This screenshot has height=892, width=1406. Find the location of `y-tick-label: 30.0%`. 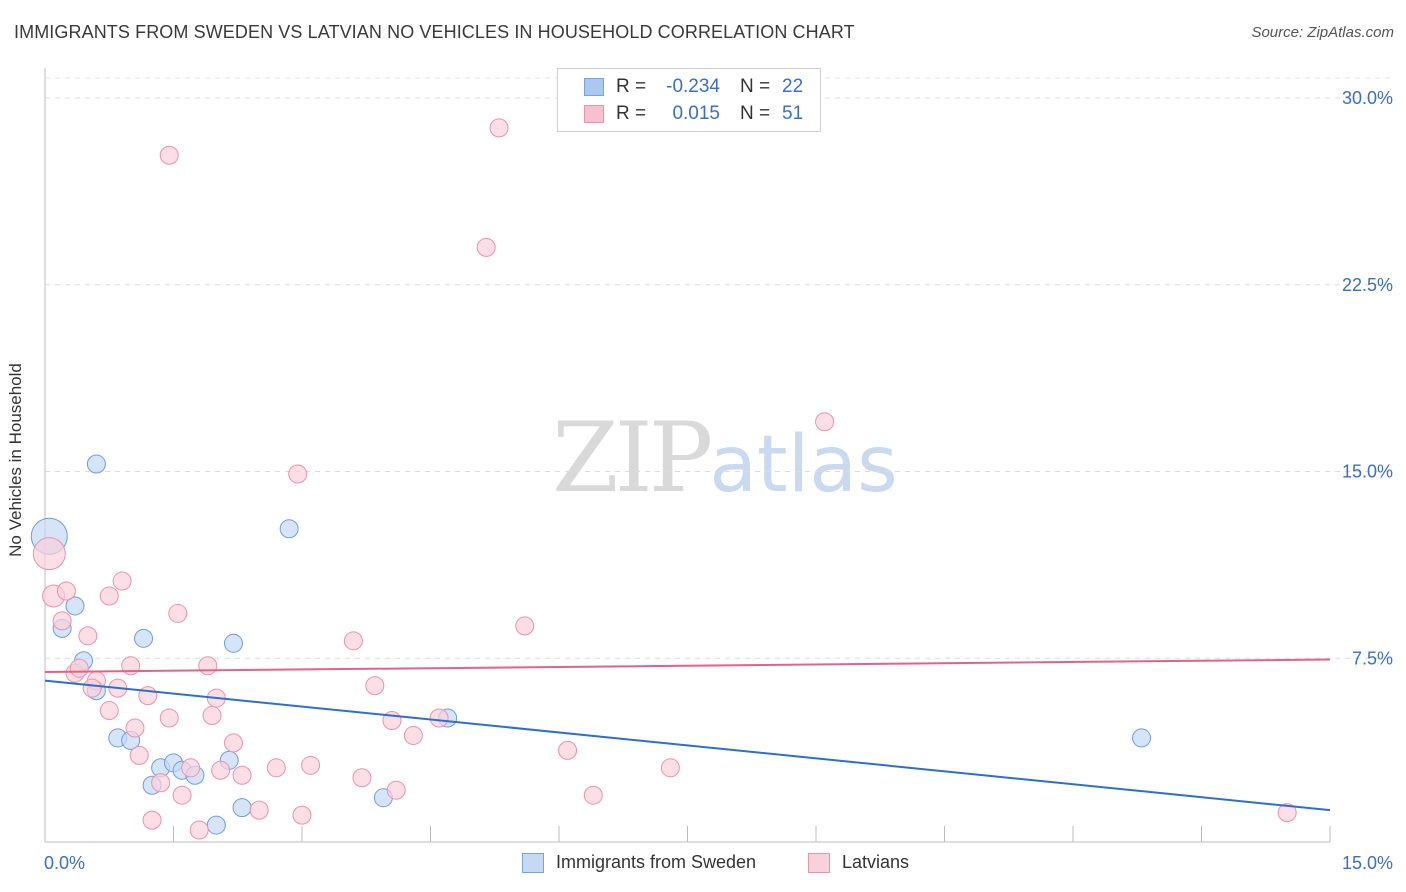

y-tick-label: 30.0% is located at coordinates (1367, 98).